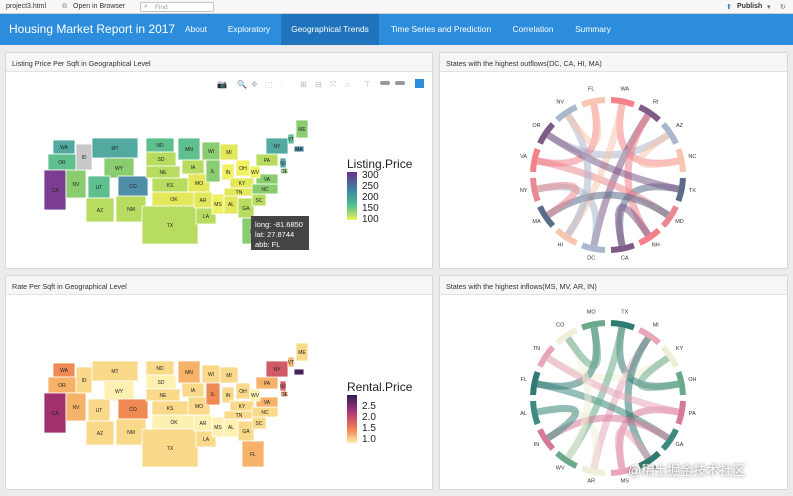 The height and width of the screenshot is (496, 793). Describe the element at coordinates (385, 83) in the screenshot. I see `hover-closest-icon` at that location.